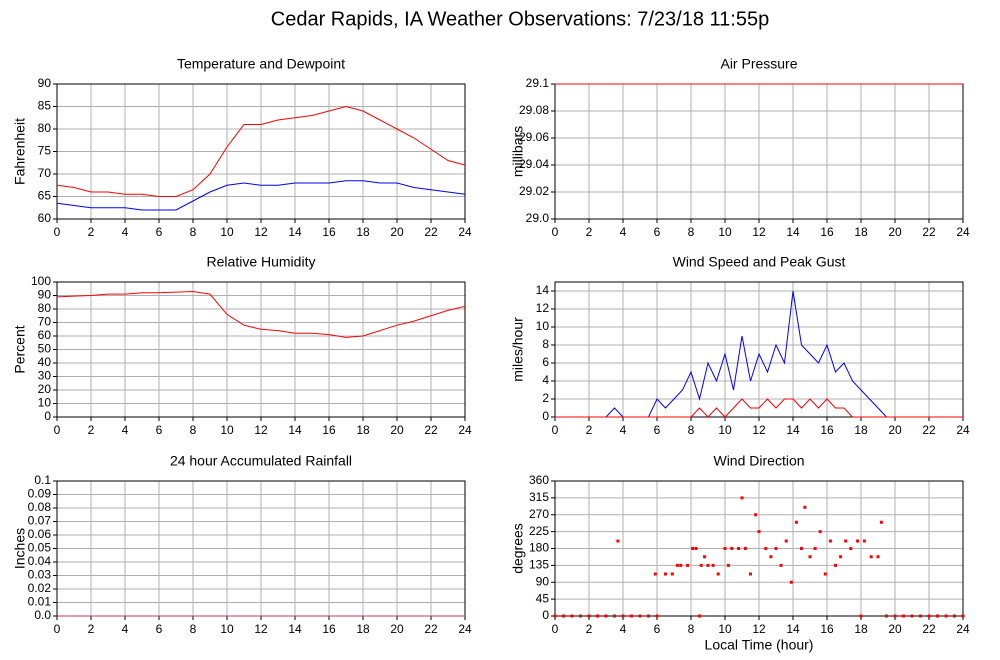  Describe the element at coordinates (545, 362) in the screenshot. I see `y-tick-label: 6` at that location.